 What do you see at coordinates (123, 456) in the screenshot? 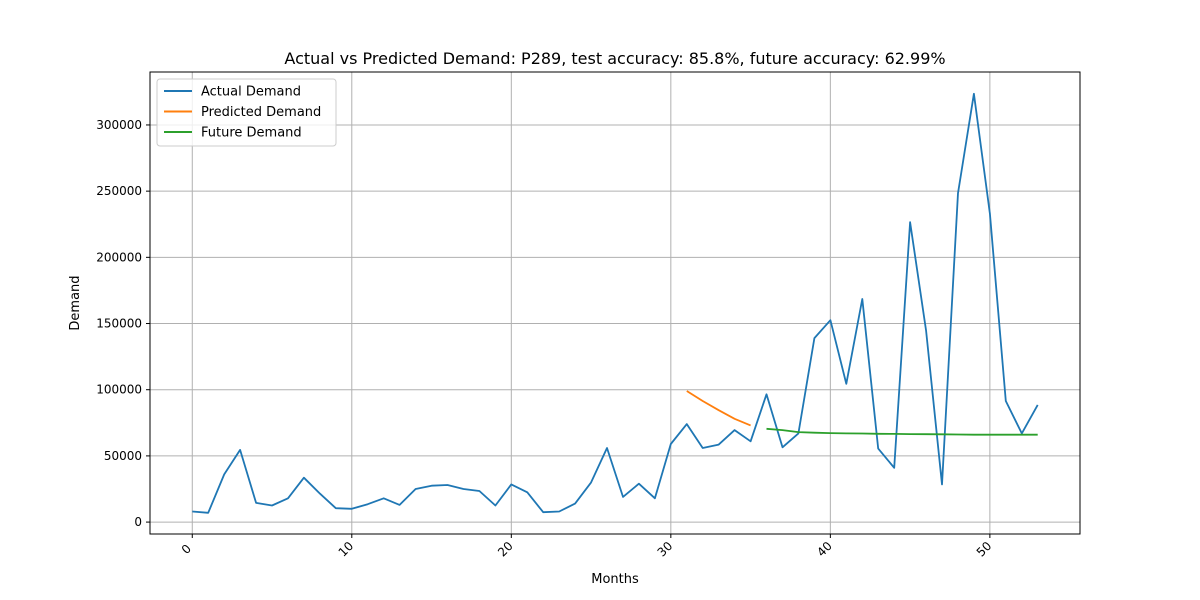
I see `y-tick-label: 50000` at bounding box center [123, 456].